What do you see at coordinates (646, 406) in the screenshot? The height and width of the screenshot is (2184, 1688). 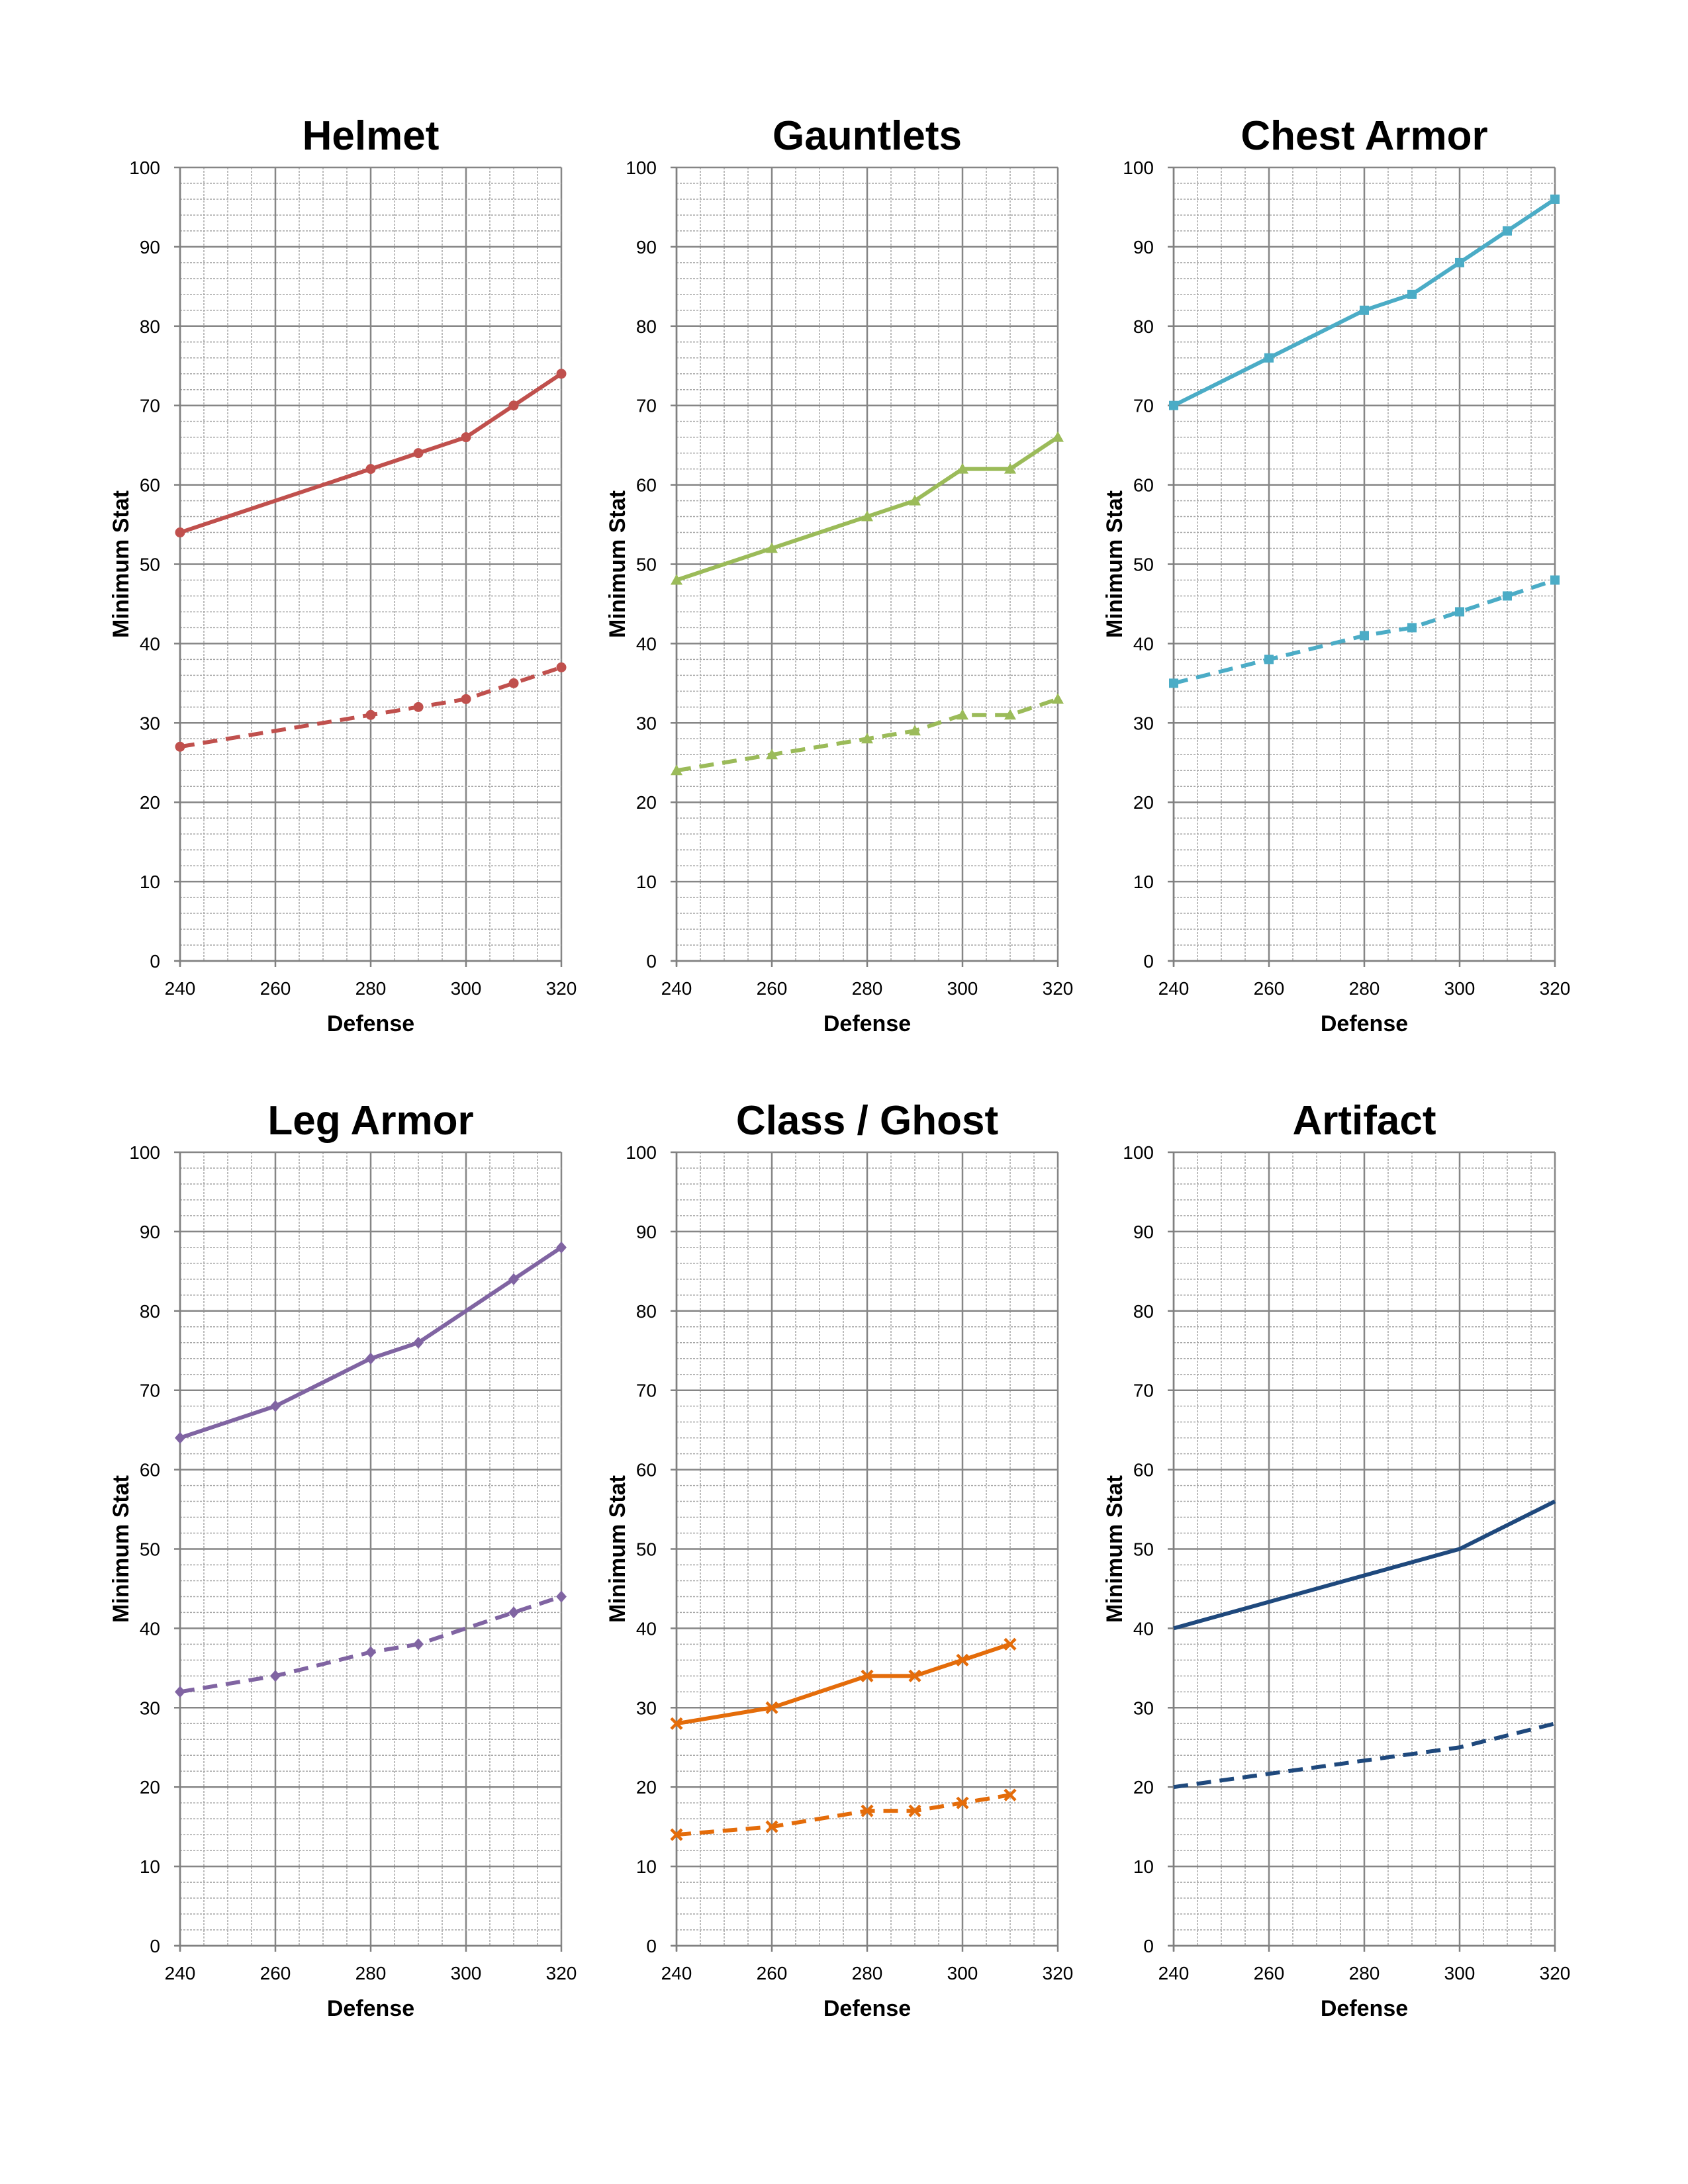 I see `y-tick-label: 70` at bounding box center [646, 406].